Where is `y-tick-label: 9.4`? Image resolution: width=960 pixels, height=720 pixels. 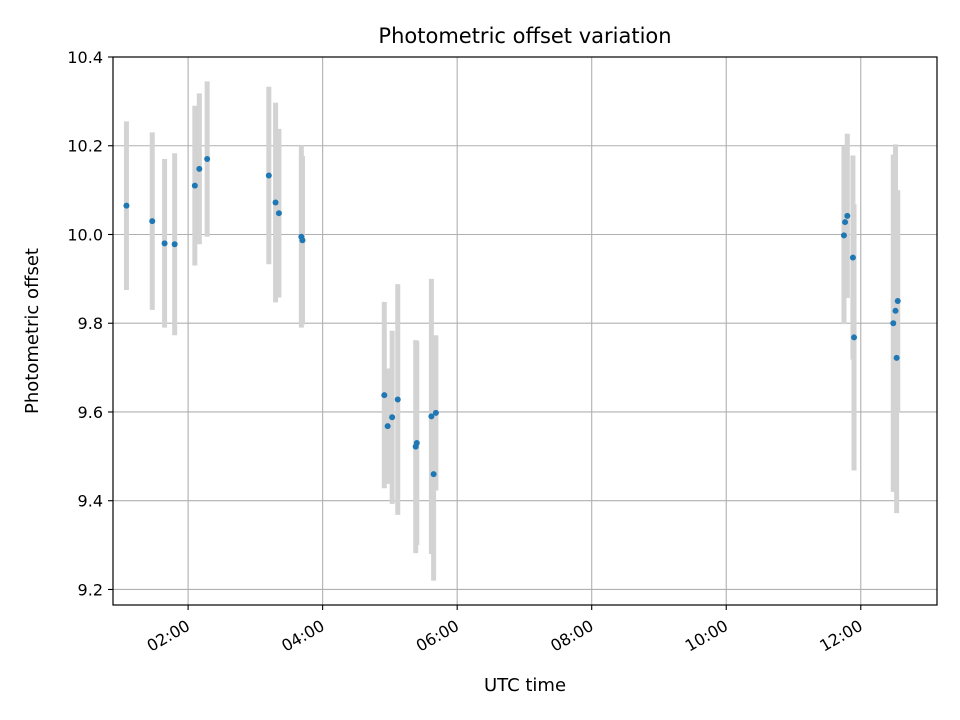 y-tick-label: 9.4 is located at coordinates (90, 501).